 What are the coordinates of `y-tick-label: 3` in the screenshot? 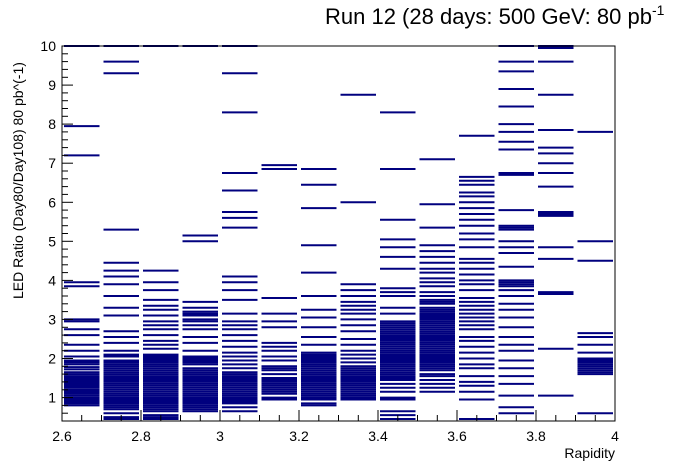 It's located at (52, 319).